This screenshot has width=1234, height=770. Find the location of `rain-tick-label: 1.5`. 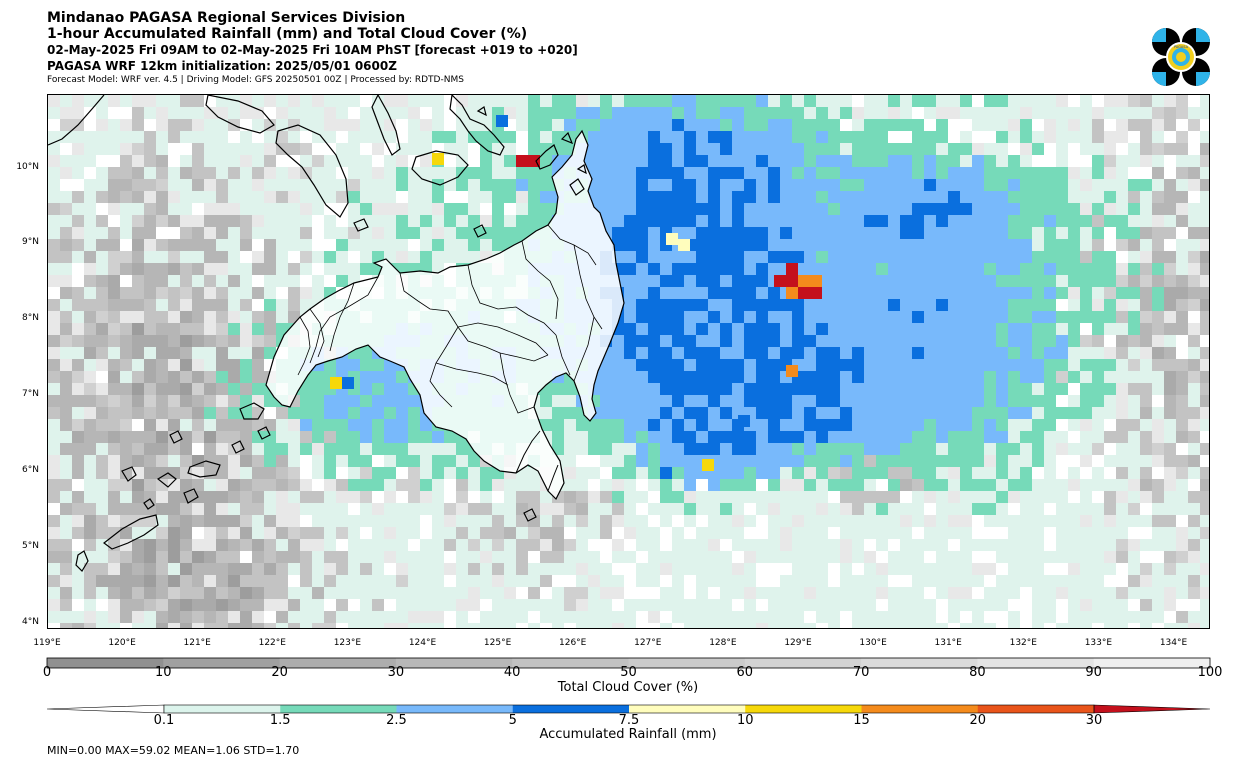

rain-tick-label: 1.5 is located at coordinates (280, 720).